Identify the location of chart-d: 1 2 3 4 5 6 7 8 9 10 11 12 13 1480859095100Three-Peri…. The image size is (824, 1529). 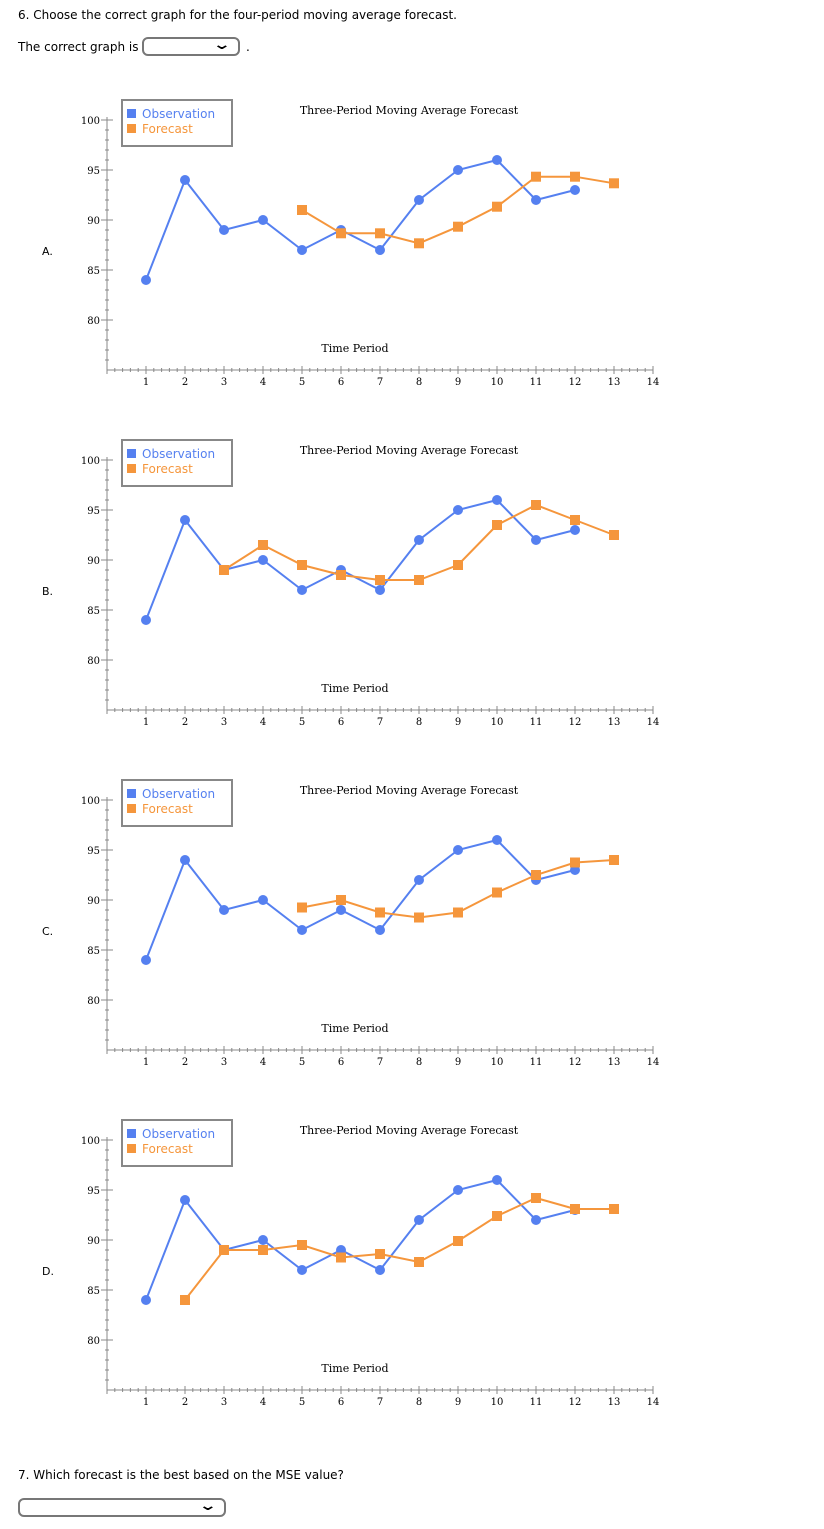
(370, 1263).